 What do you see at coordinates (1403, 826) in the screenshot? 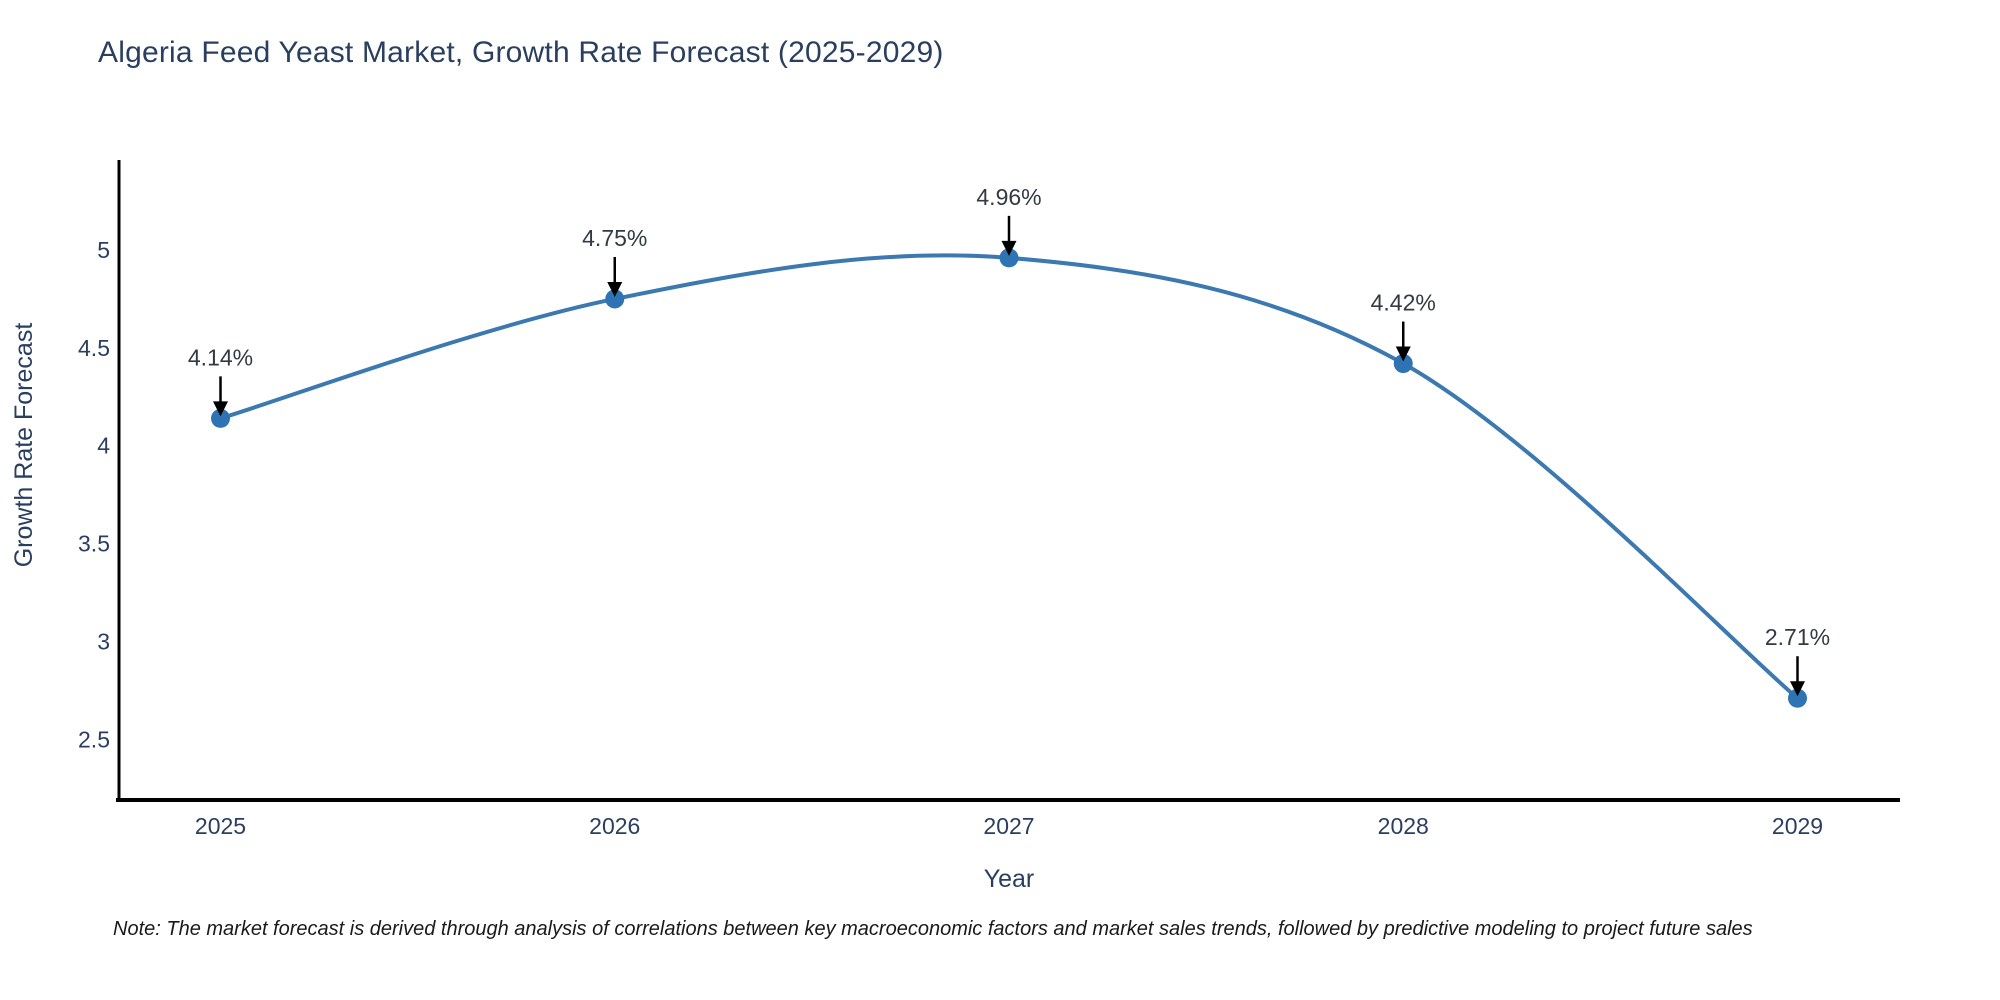
I see `x-tick-label: 2028` at bounding box center [1403, 826].